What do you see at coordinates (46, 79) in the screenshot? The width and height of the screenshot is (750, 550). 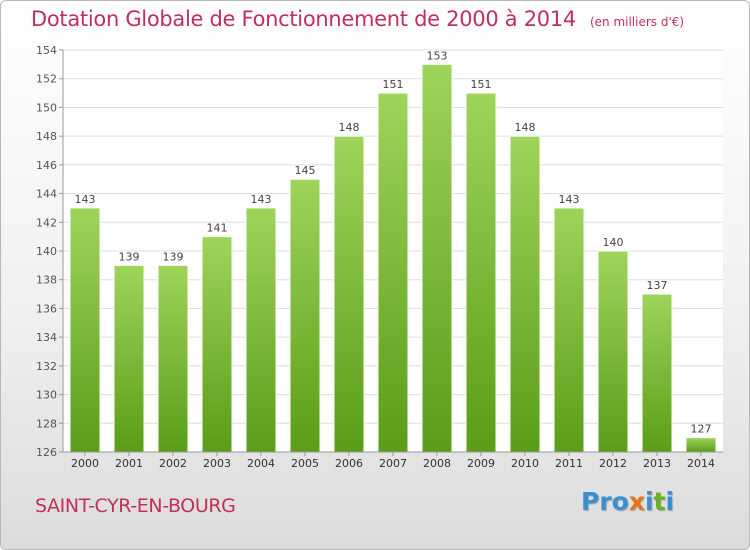 I see `y-tick-label: 152` at bounding box center [46, 79].